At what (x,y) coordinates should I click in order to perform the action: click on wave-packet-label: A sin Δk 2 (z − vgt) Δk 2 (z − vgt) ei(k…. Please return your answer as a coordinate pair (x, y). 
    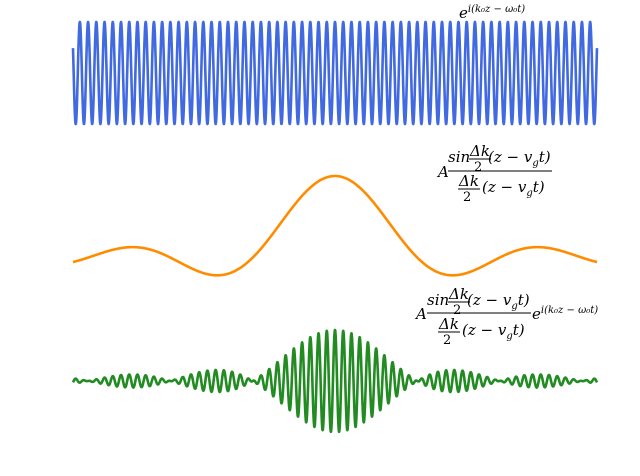
    Looking at the image, I should click on (506, 316).